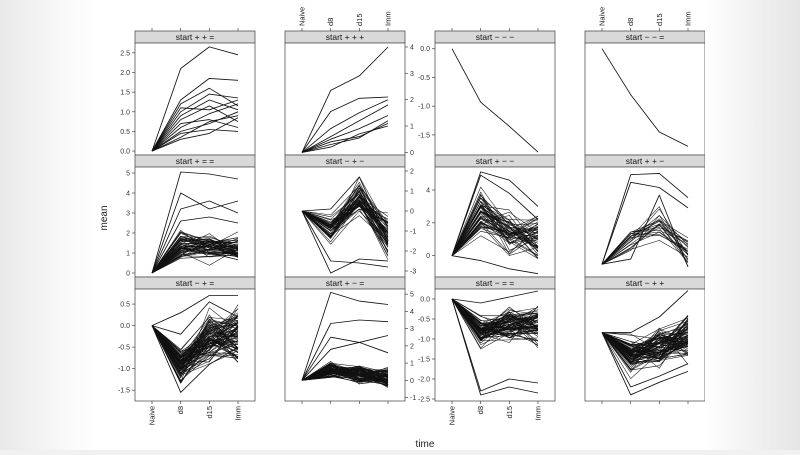  What do you see at coordinates (345, 37) in the screenshot?
I see `panel-title: start + + +` at bounding box center [345, 37].